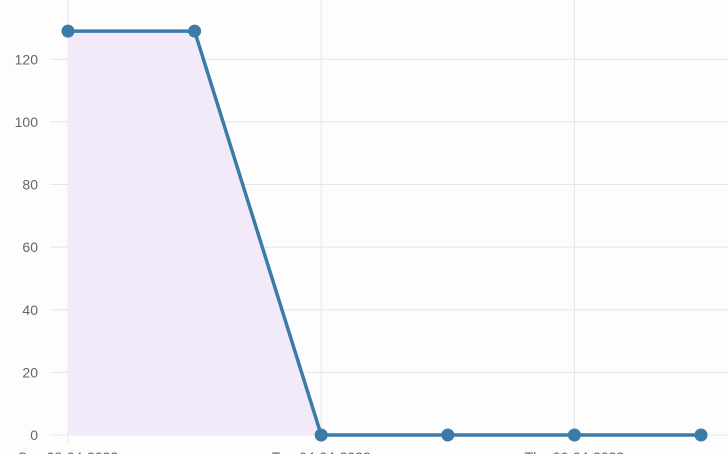  What do you see at coordinates (575, 451) in the screenshot?
I see `x-tick-label: Thu 06-04-2023` at bounding box center [575, 451].